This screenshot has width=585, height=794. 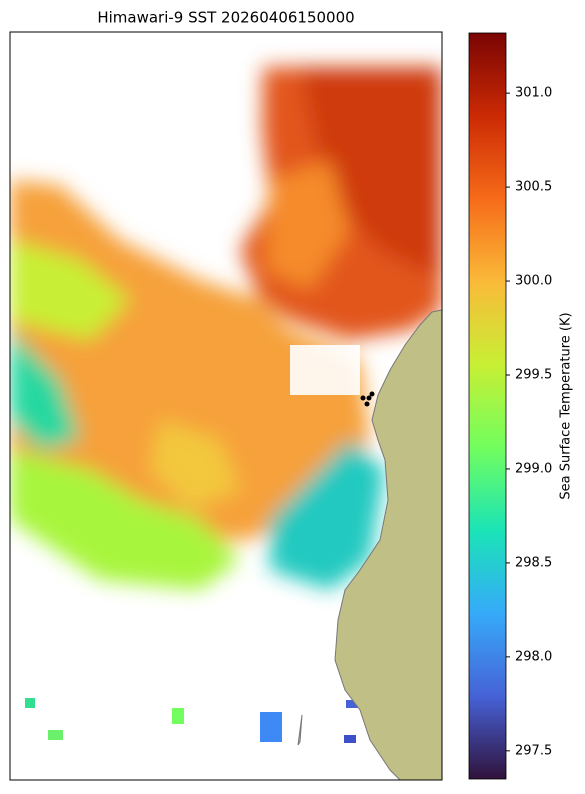 I want to click on colorbar-tick-label: 300.0, so click(x=533, y=281).